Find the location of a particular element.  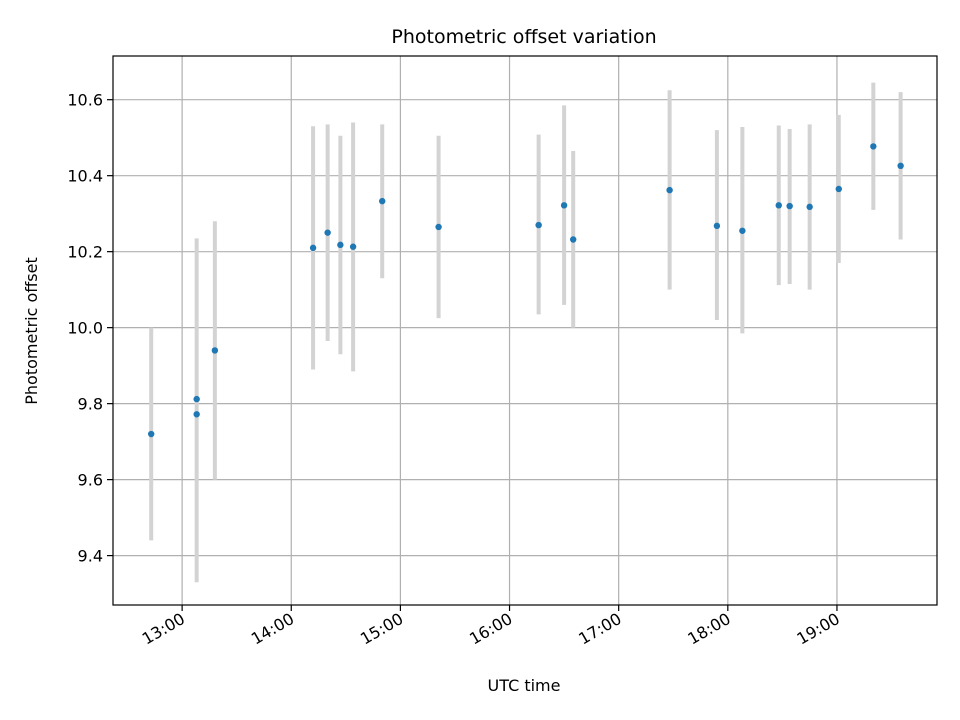

y-axis-ticks: 9.4 9.6 9.8 10.0 10.2 10.4 10.6 is located at coordinates (90, 328).